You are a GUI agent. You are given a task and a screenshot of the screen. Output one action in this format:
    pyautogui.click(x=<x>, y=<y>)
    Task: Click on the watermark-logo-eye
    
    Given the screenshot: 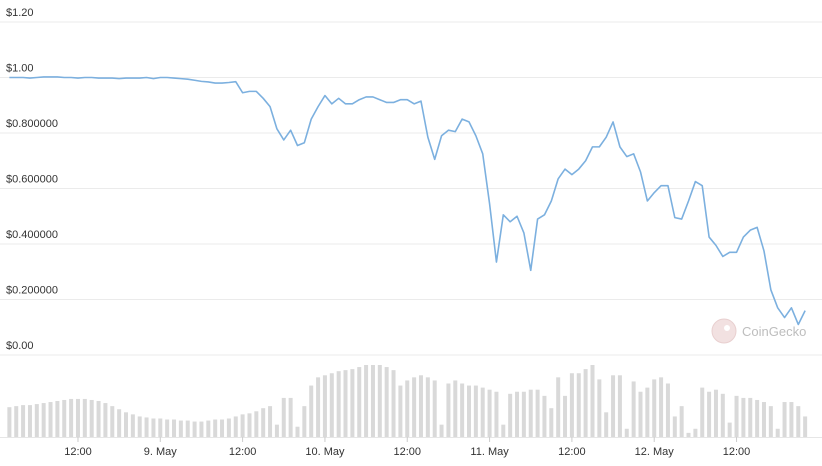 What is the action you would take?
    pyautogui.click(x=727, y=328)
    